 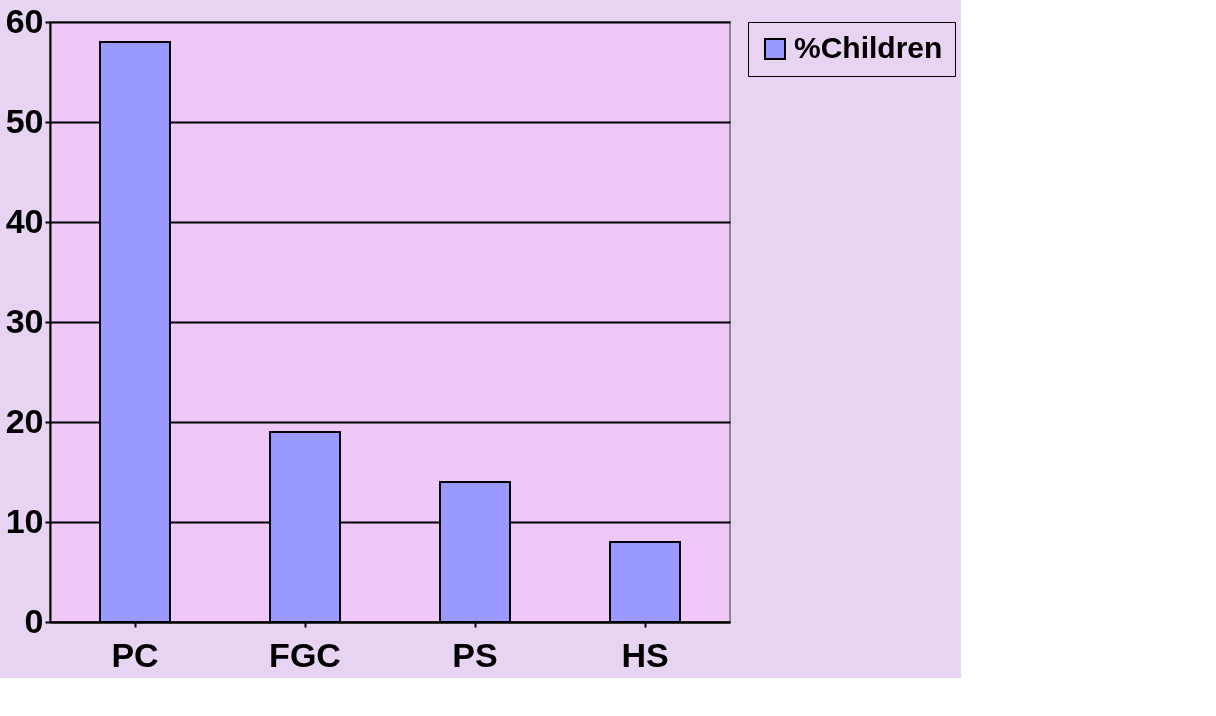 I want to click on x-tick-label: FGC, so click(x=305, y=654).